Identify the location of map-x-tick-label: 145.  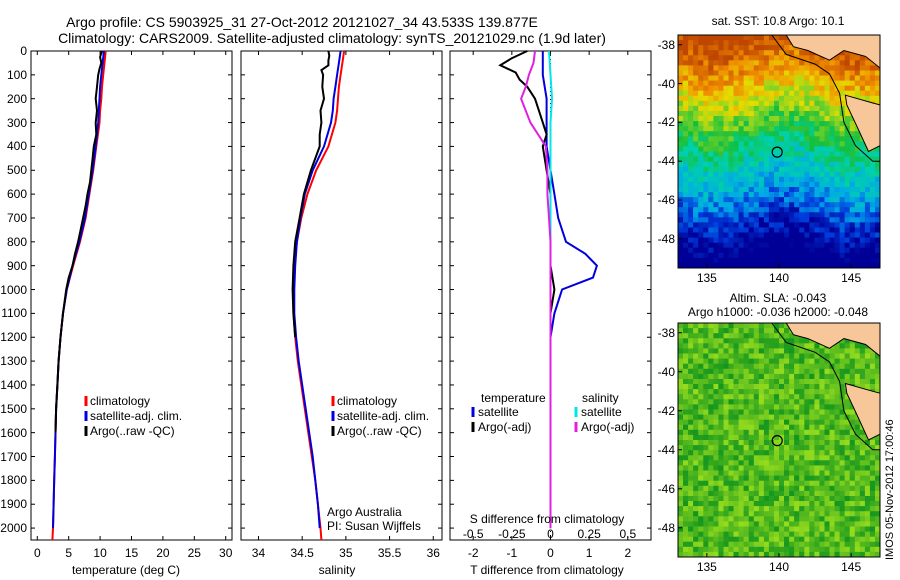
(851, 278).